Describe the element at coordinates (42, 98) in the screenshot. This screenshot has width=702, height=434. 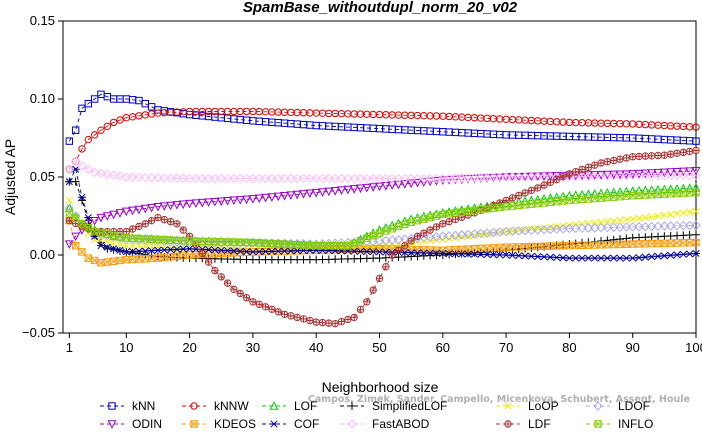
I see `y-tick-label: 0.10` at that location.